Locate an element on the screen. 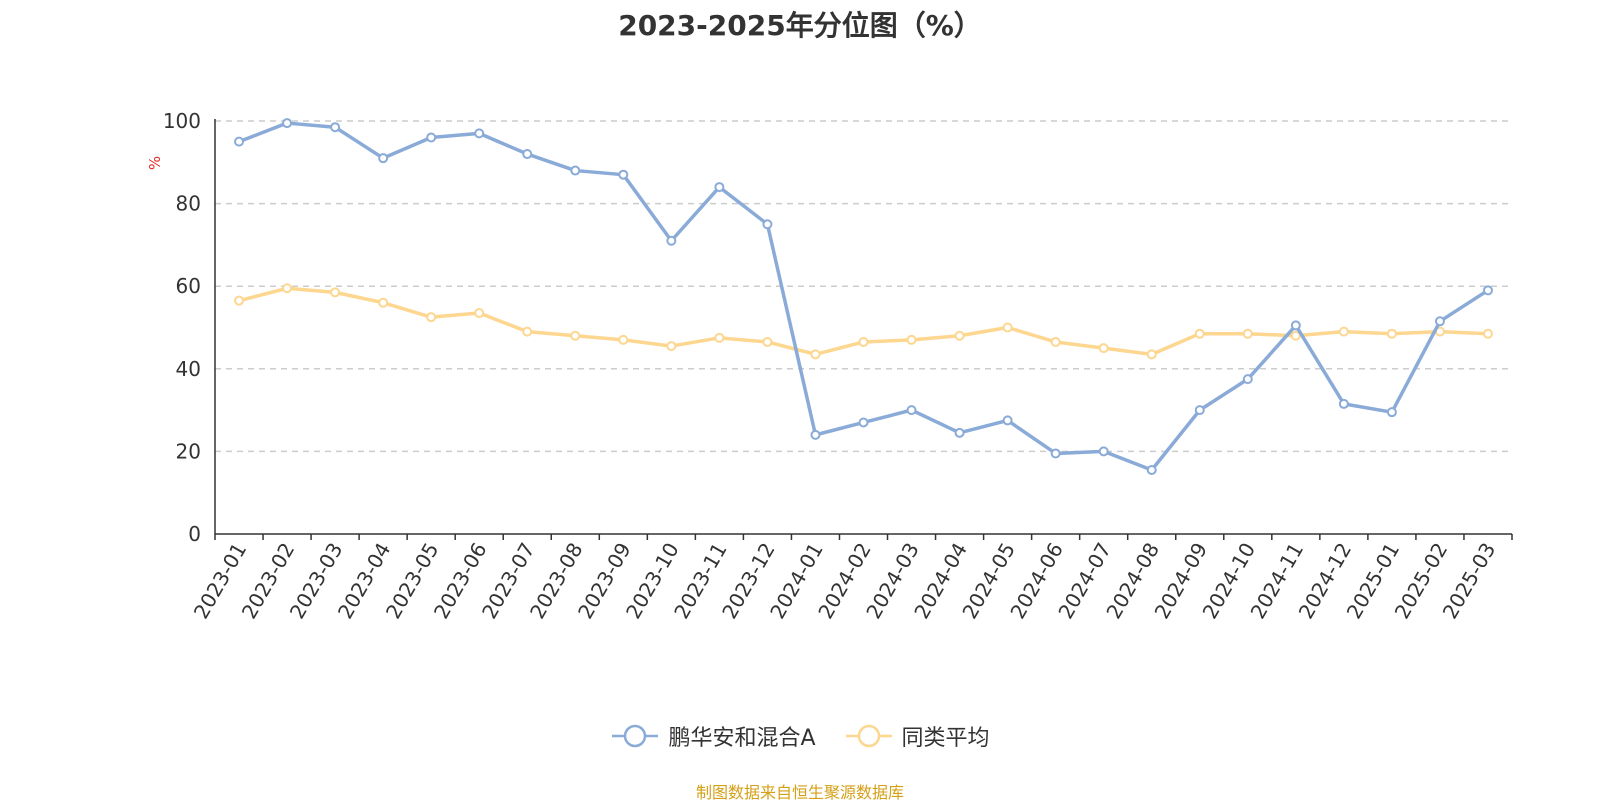 The image size is (1600, 803). chart-title: 2023-2025年分位图（%） is located at coordinates (800, 25).